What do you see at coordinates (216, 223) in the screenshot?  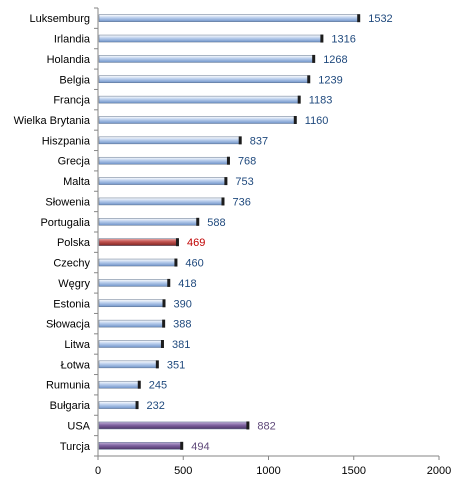 I see `value-label: 588` at bounding box center [216, 223].